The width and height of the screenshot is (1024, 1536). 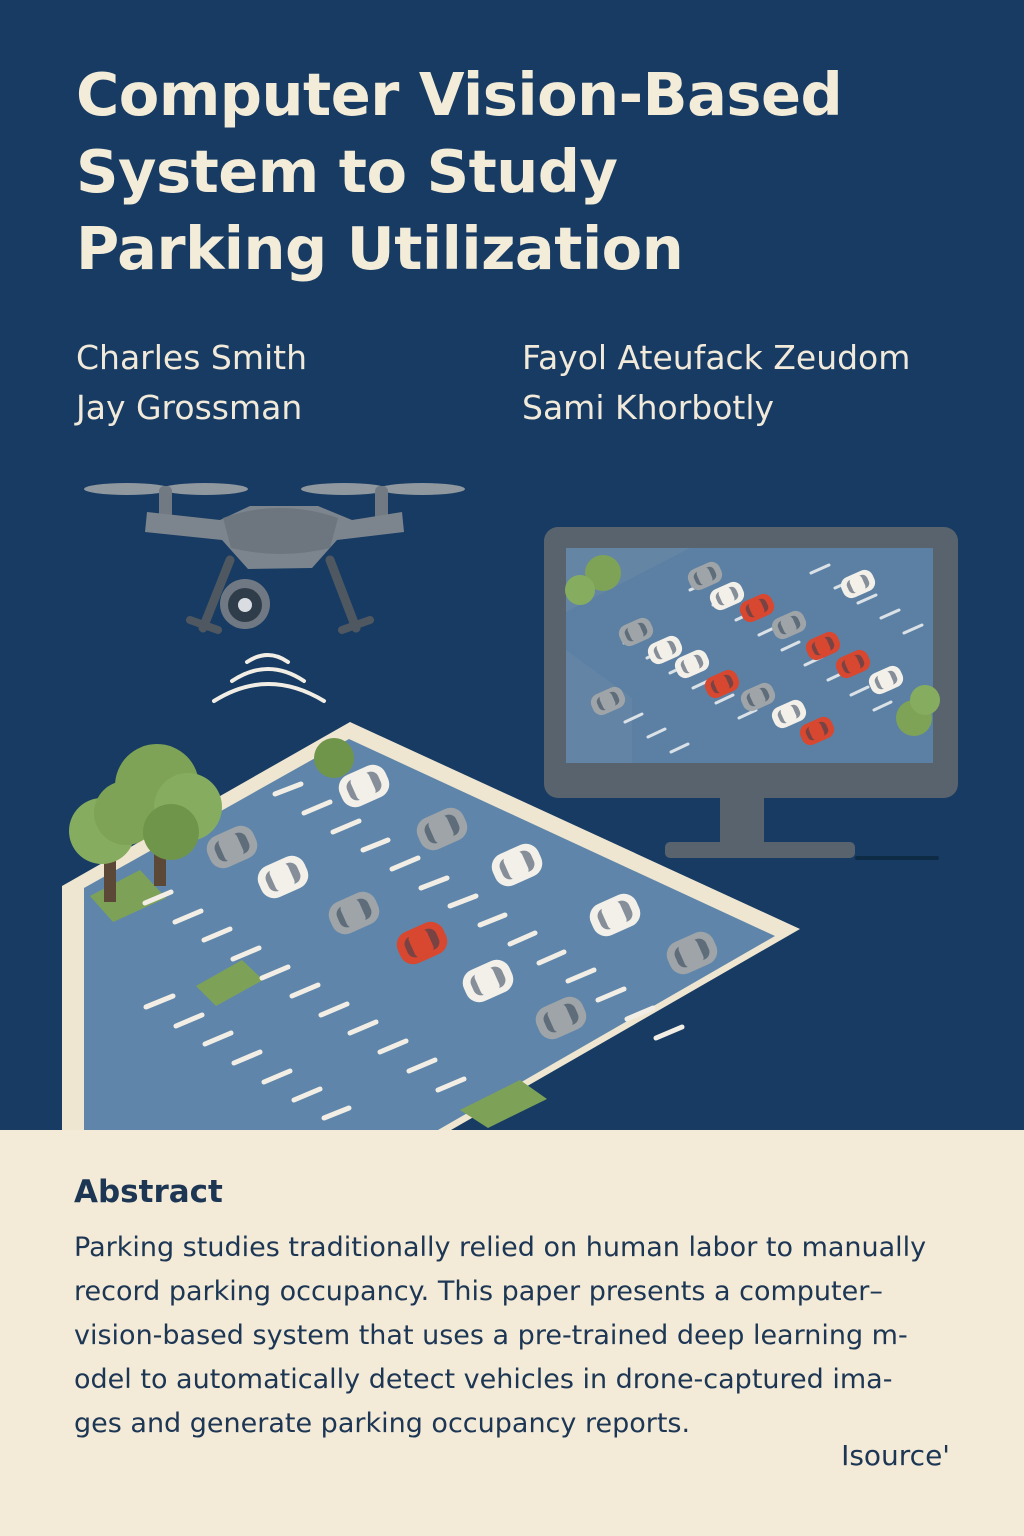 What do you see at coordinates (211, 820) in the screenshot?
I see `tree-icon` at bounding box center [211, 820].